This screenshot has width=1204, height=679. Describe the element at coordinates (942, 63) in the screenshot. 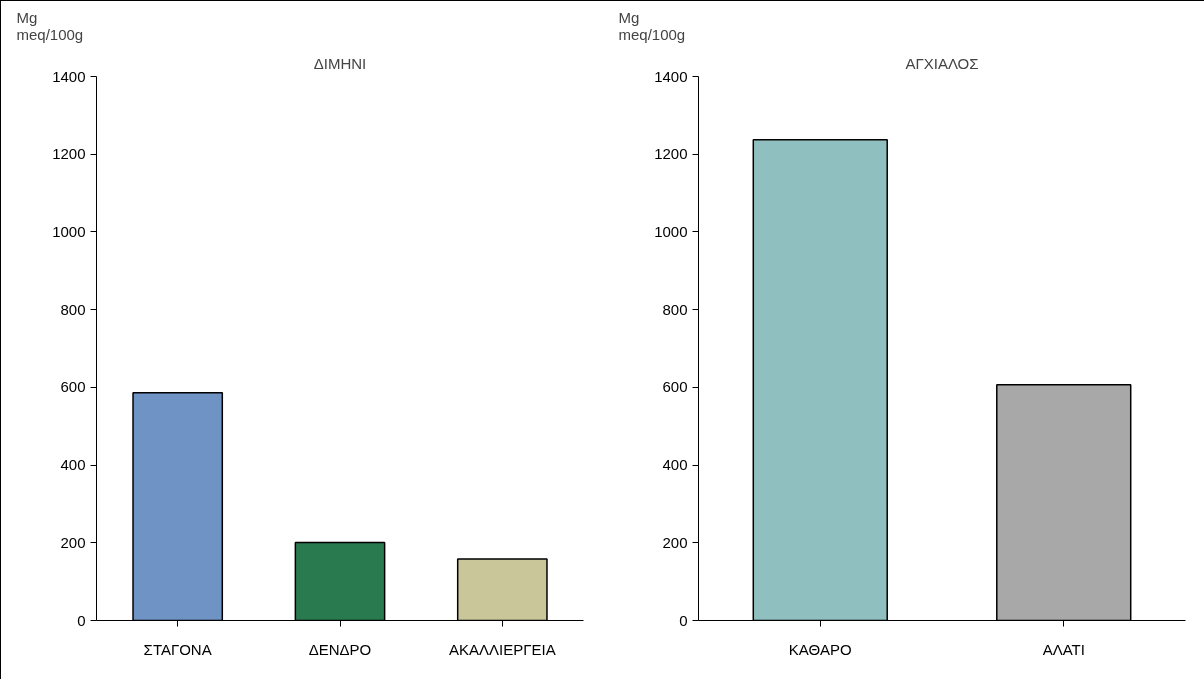

I see `chart-title: ΑΓΧΙΑΛΟΣ` at that location.